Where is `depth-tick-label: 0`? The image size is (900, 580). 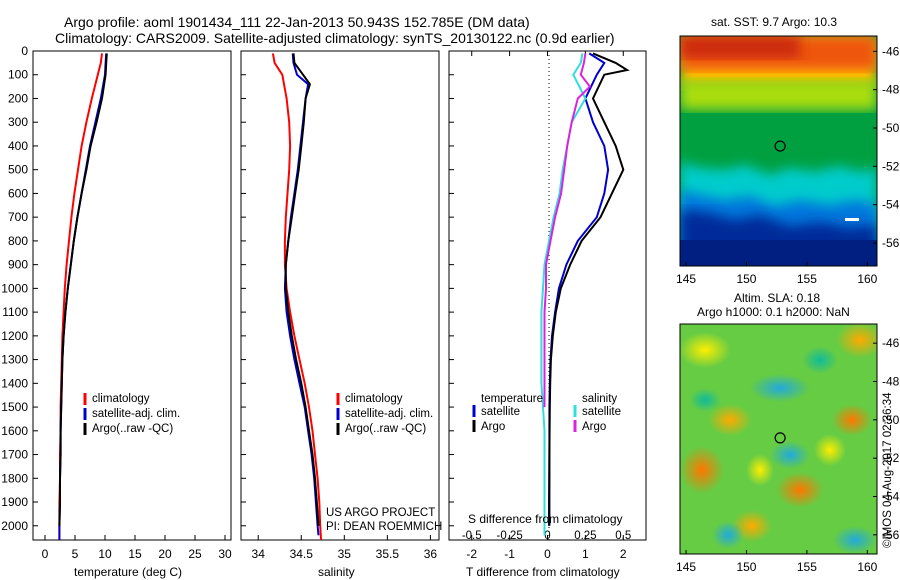
depth-tick-label: 0 is located at coordinates (24, 51).